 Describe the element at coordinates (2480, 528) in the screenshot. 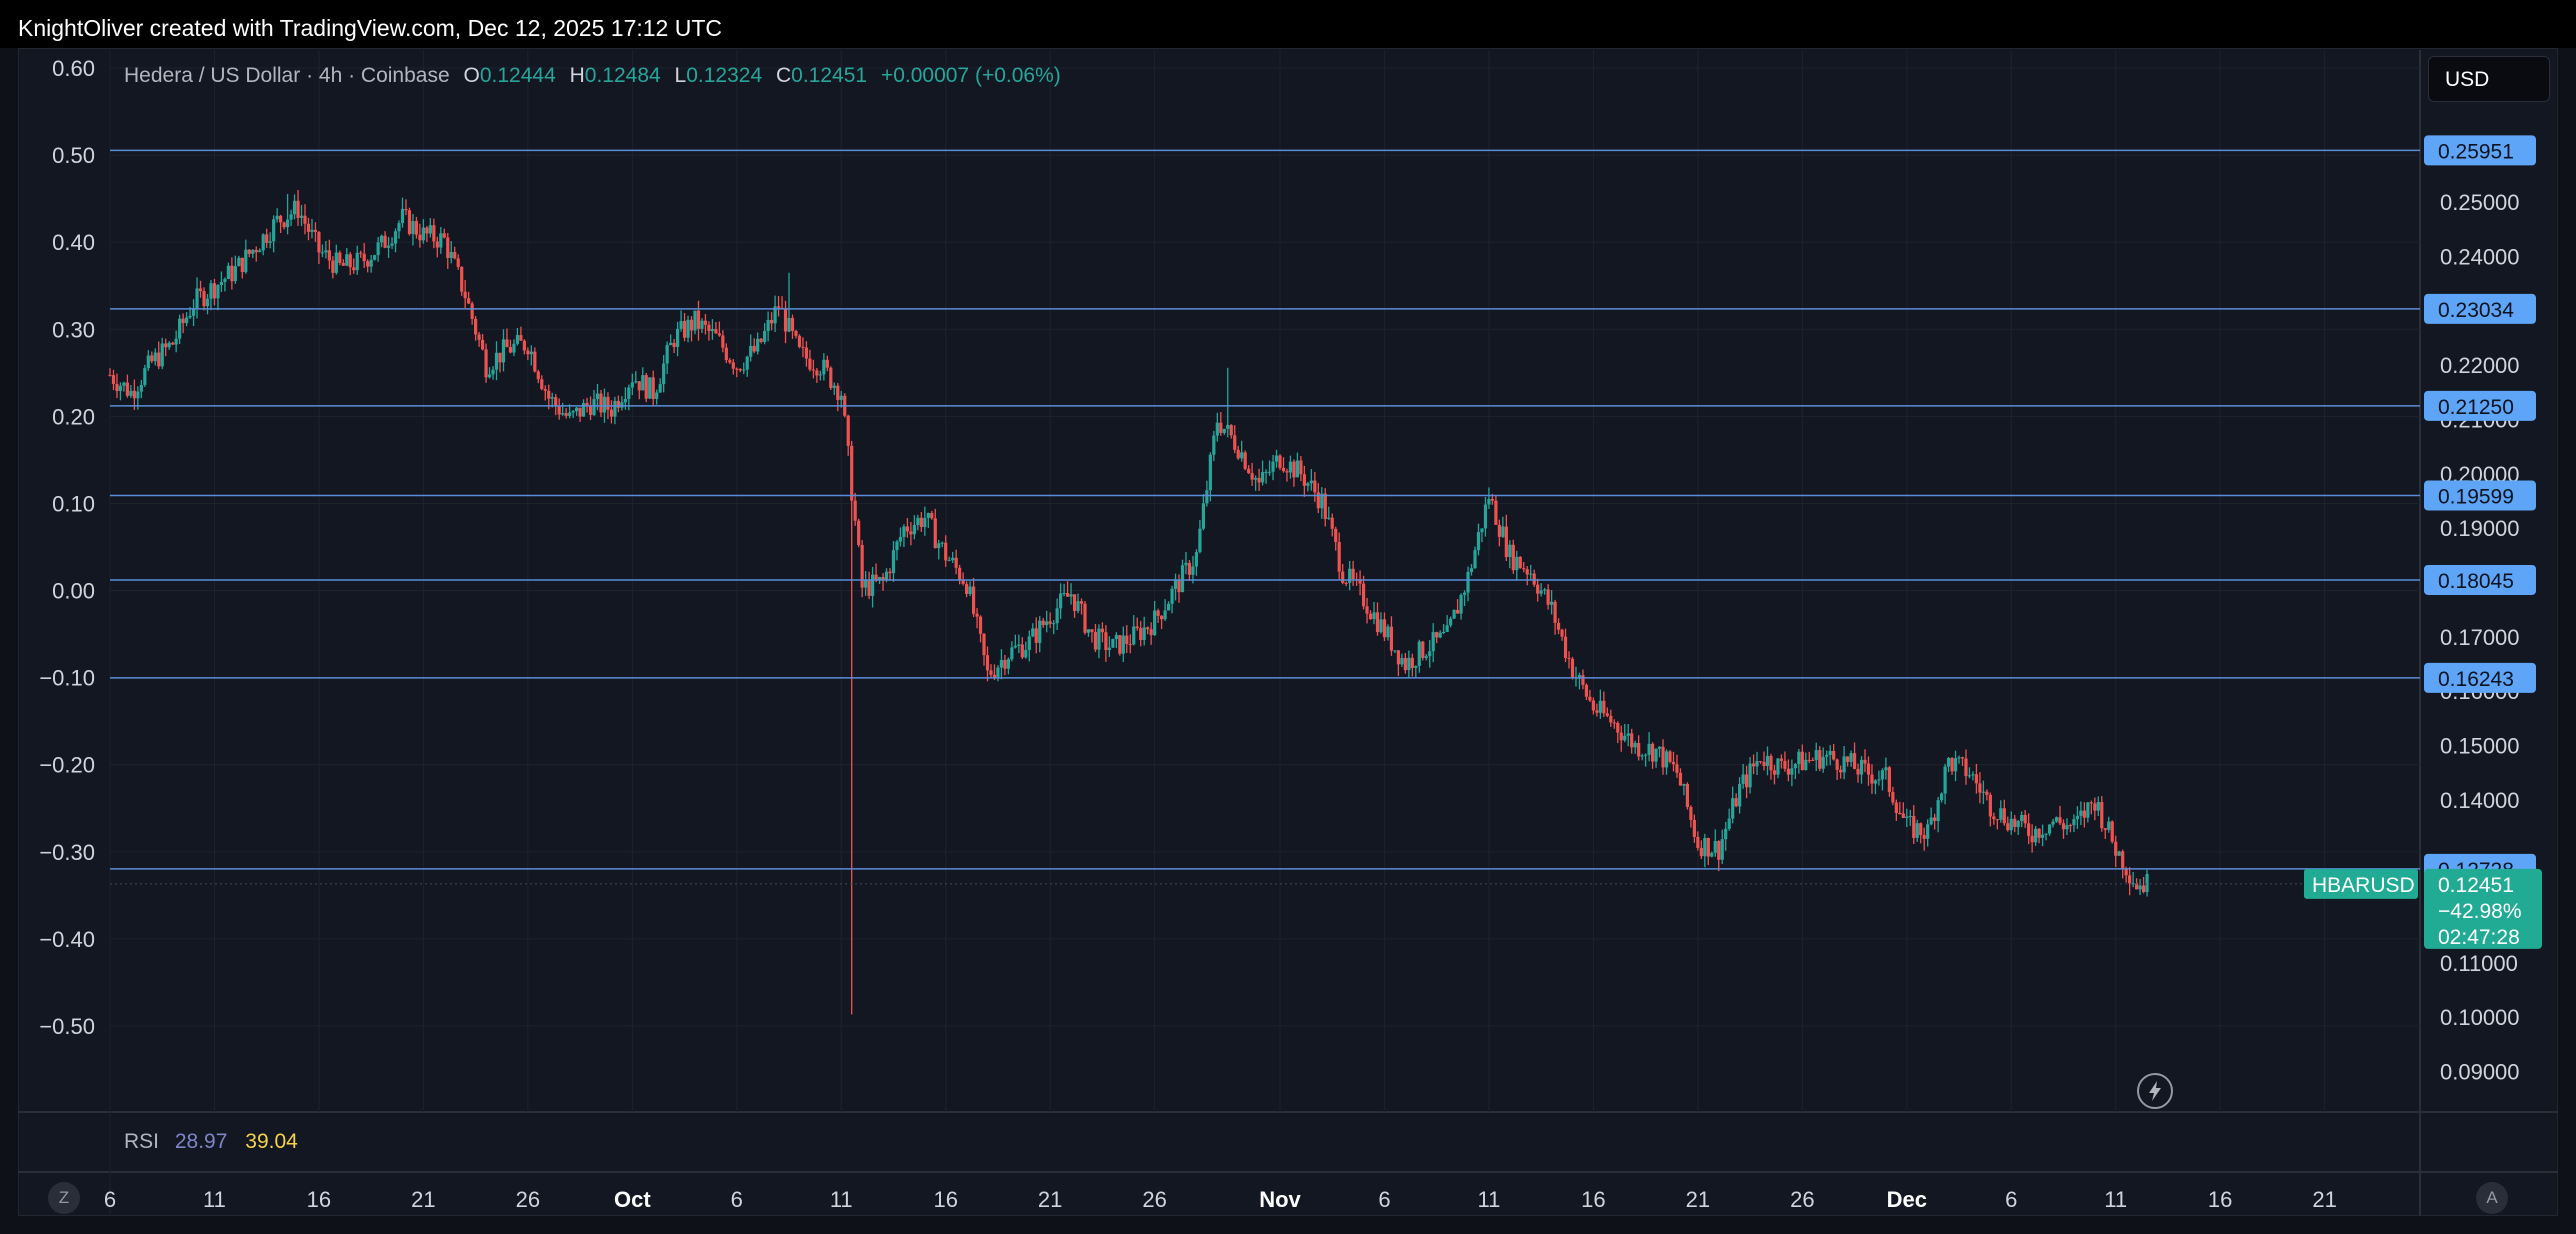

I see `right-axis-tick: 0.19000` at that location.